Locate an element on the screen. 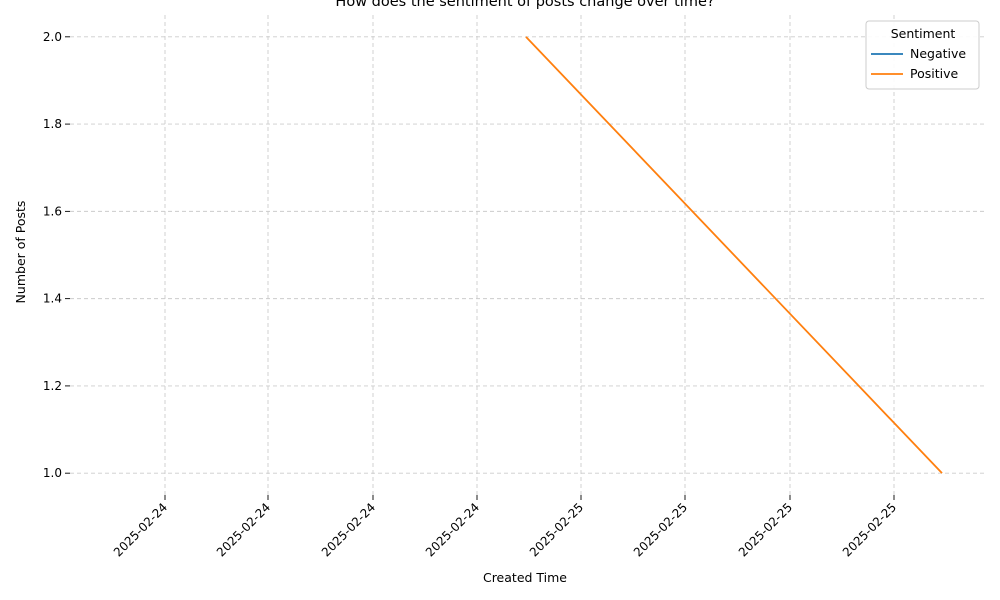 This screenshot has width=1000, height=600. legend-label-negative: Negative is located at coordinates (938, 53).